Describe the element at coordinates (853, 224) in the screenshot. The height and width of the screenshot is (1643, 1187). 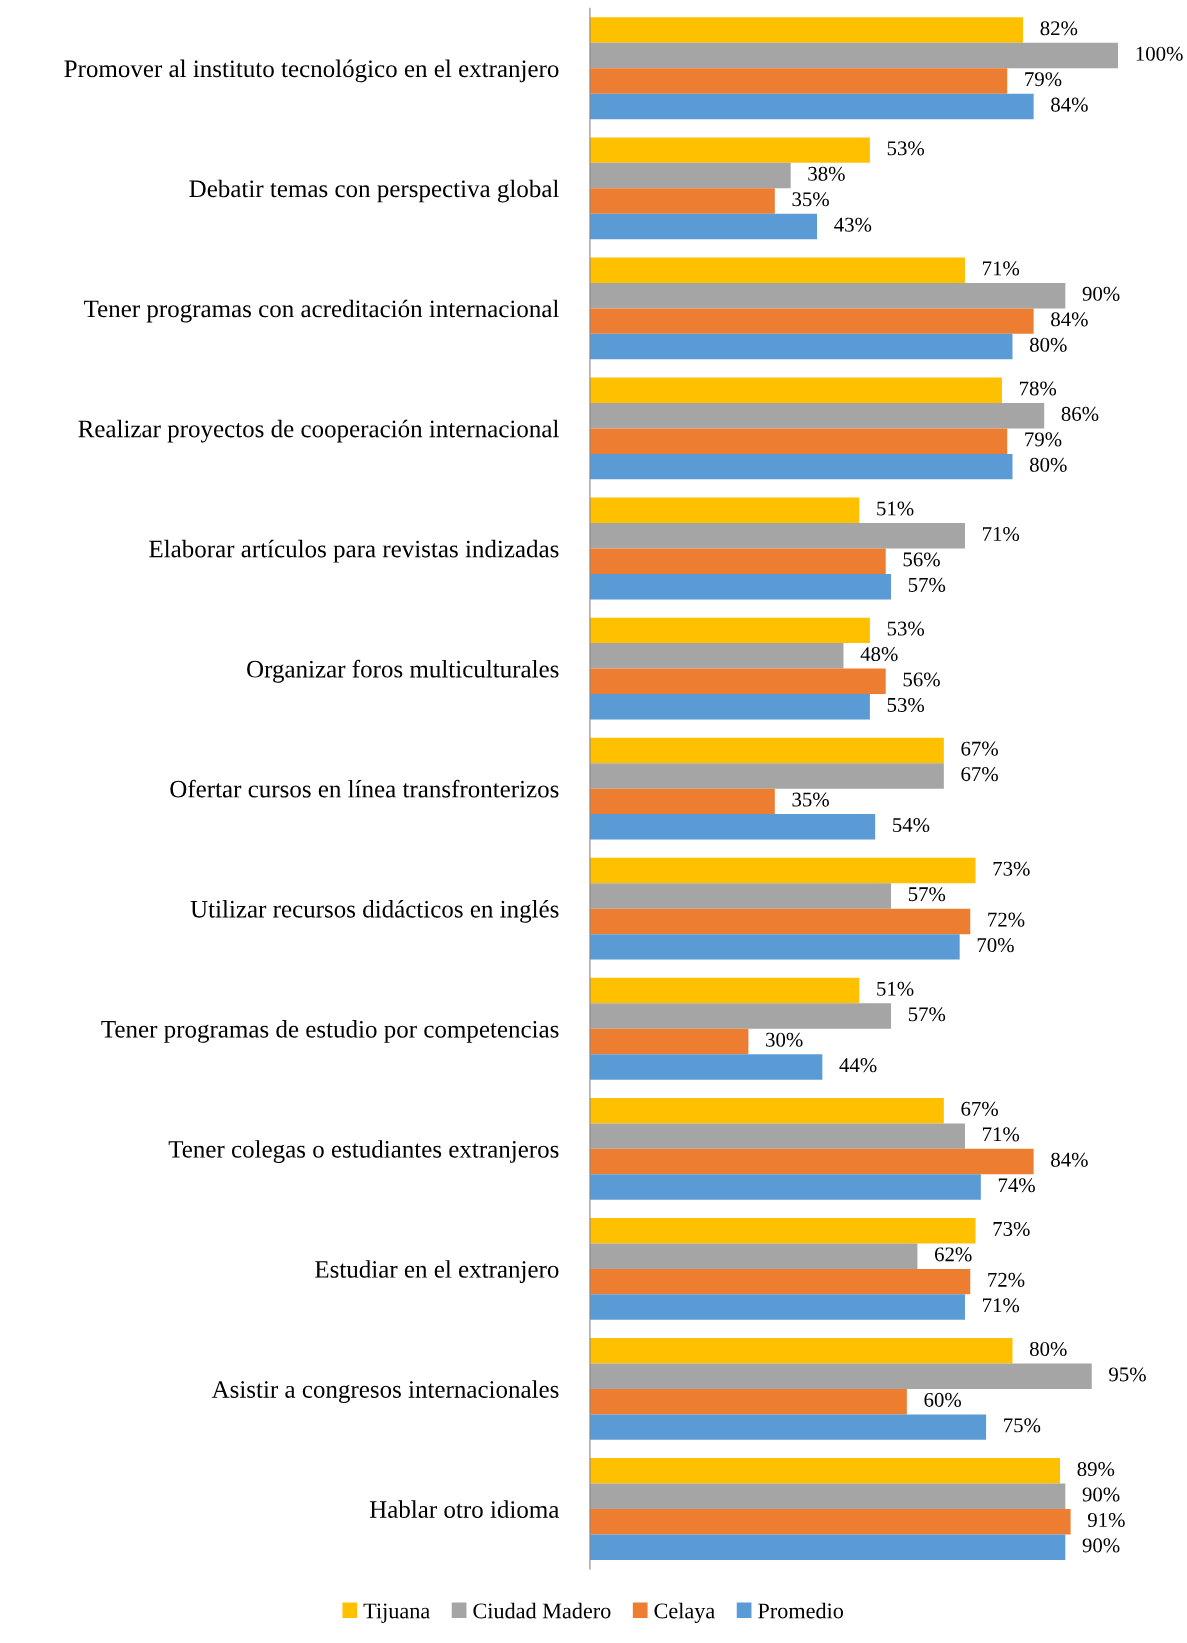
I see `data-label: 43%` at that location.